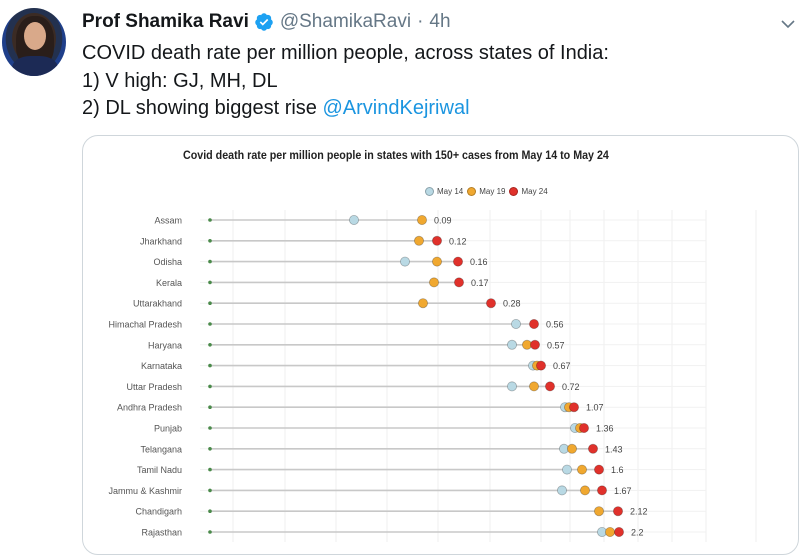  I want to click on state-label: Uttarakhand, so click(157, 304).